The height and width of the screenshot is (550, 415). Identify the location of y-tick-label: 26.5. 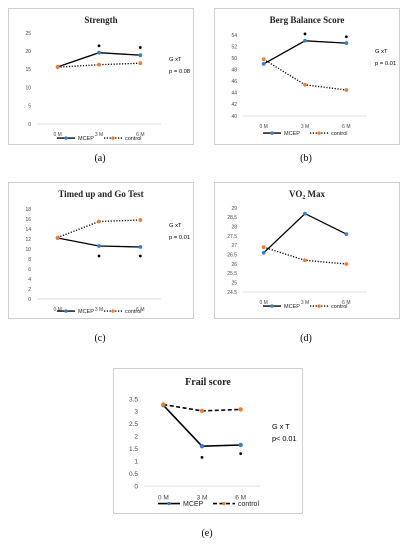
(232, 255).